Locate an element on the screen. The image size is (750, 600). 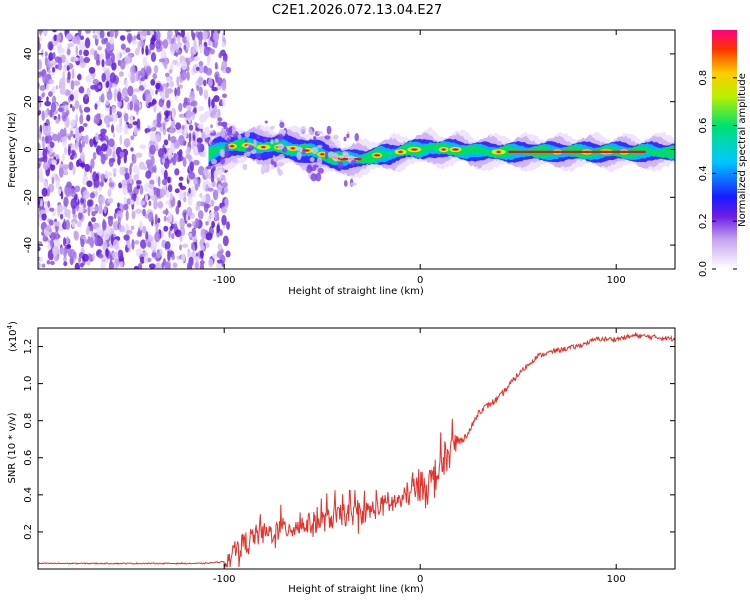
colorbar-ticks: 0.0 0.2 0.4 0.6 0.8 is located at coordinates (717, 173).